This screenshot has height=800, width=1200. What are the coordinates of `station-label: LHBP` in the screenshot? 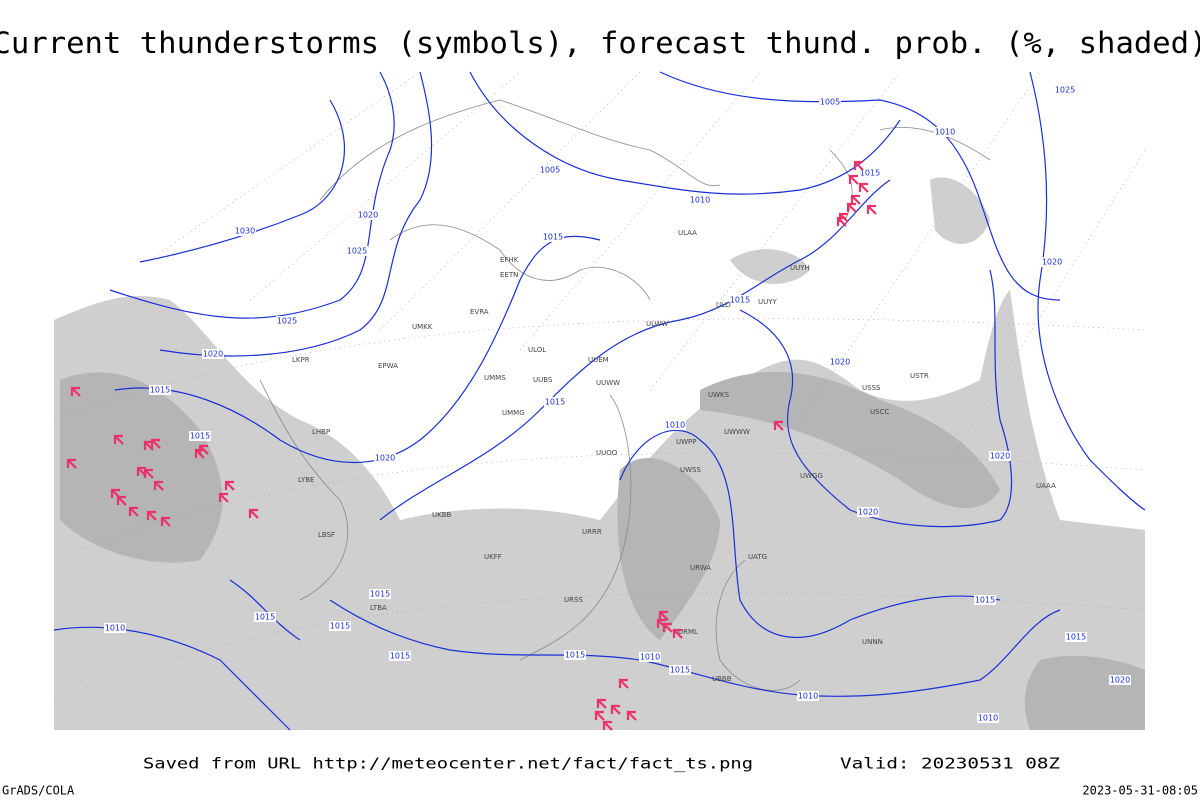 It's located at (321, 432).